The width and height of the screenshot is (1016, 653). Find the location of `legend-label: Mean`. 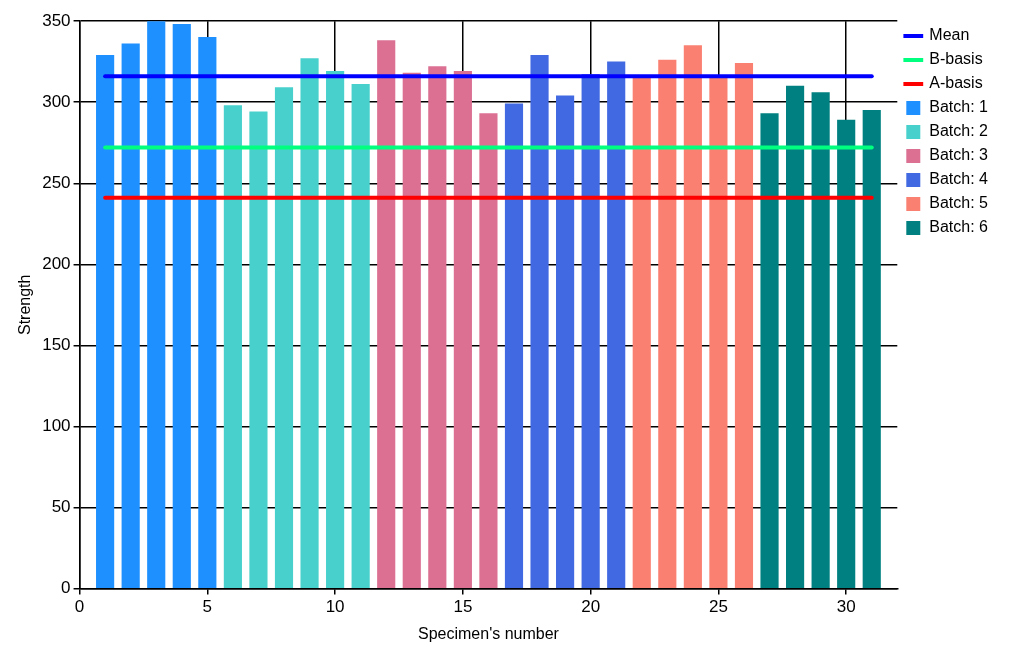

legend-label: Mean is located at coordinates (949, 35).